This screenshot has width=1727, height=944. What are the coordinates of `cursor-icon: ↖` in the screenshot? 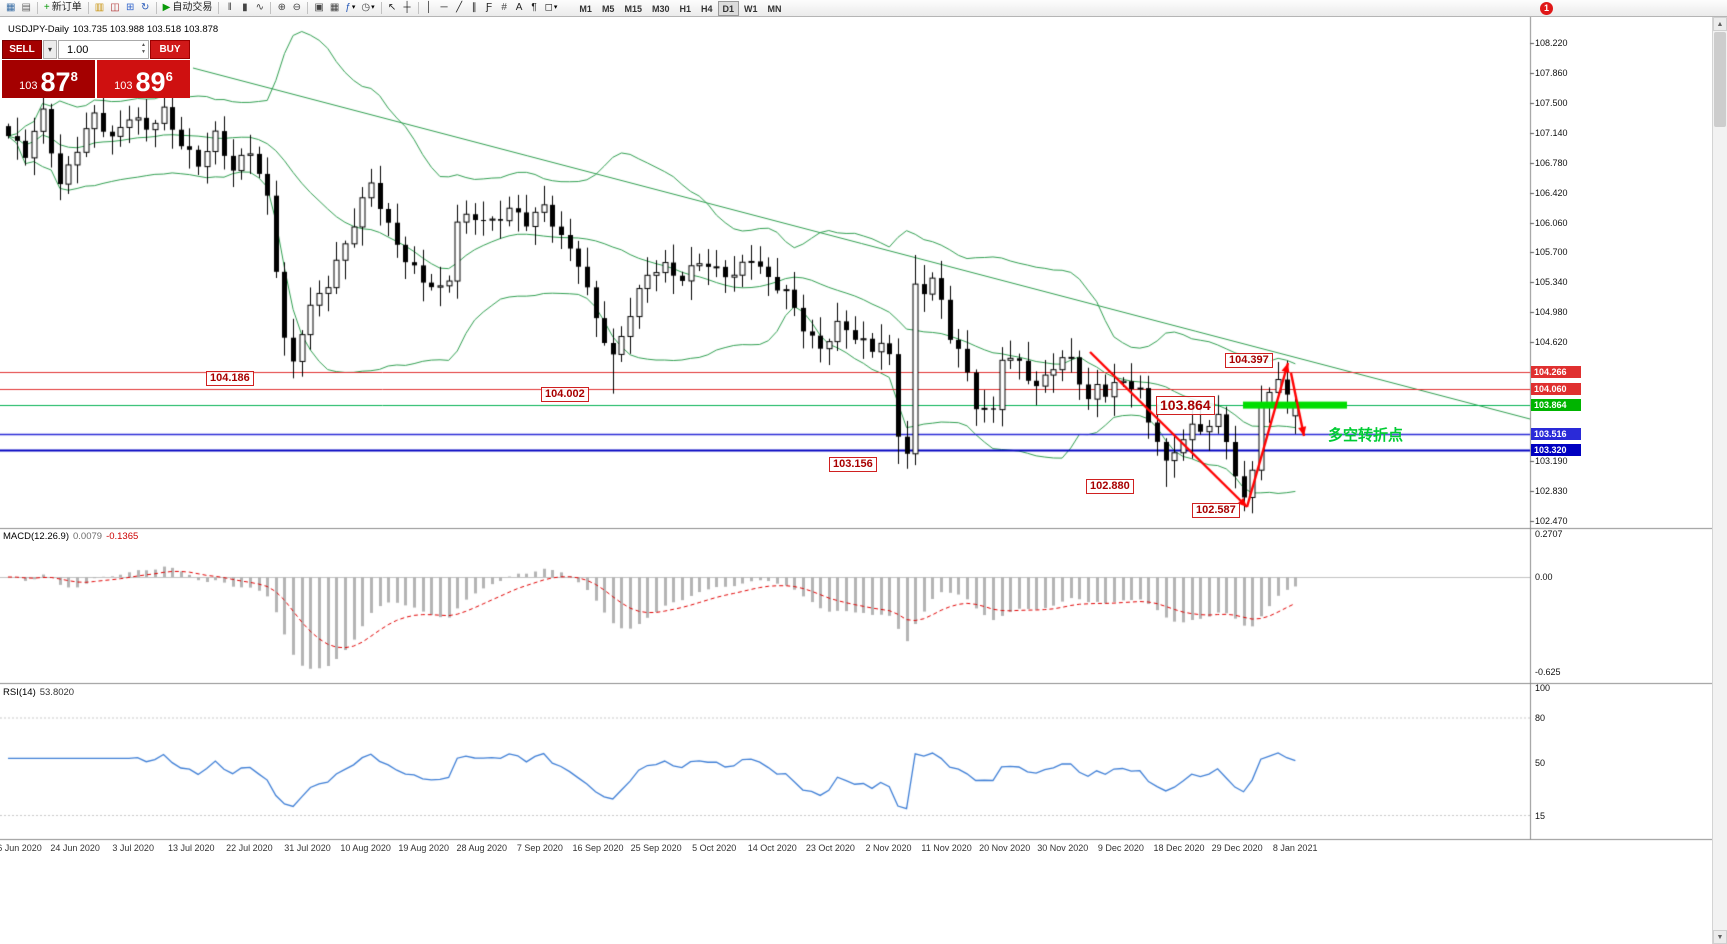 It's located at (392, 7).